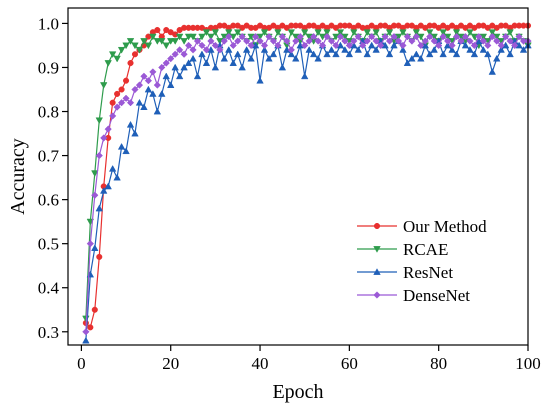 The width and height of the screenshot is (550, 410). I want to click on x-tick-label: 80, so click(438, 363).